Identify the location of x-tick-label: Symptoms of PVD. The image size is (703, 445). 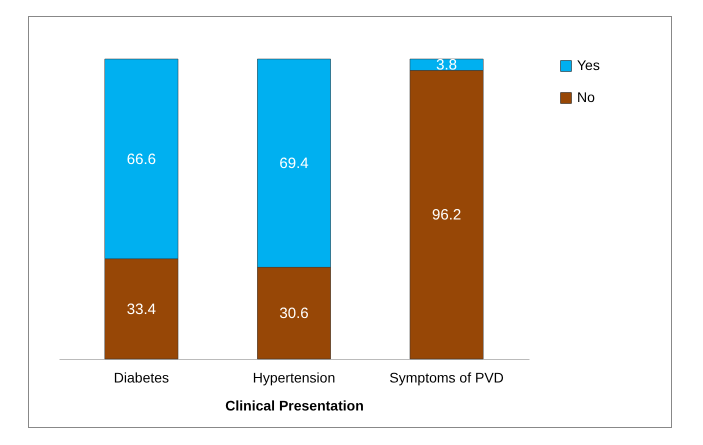
(446, 378).